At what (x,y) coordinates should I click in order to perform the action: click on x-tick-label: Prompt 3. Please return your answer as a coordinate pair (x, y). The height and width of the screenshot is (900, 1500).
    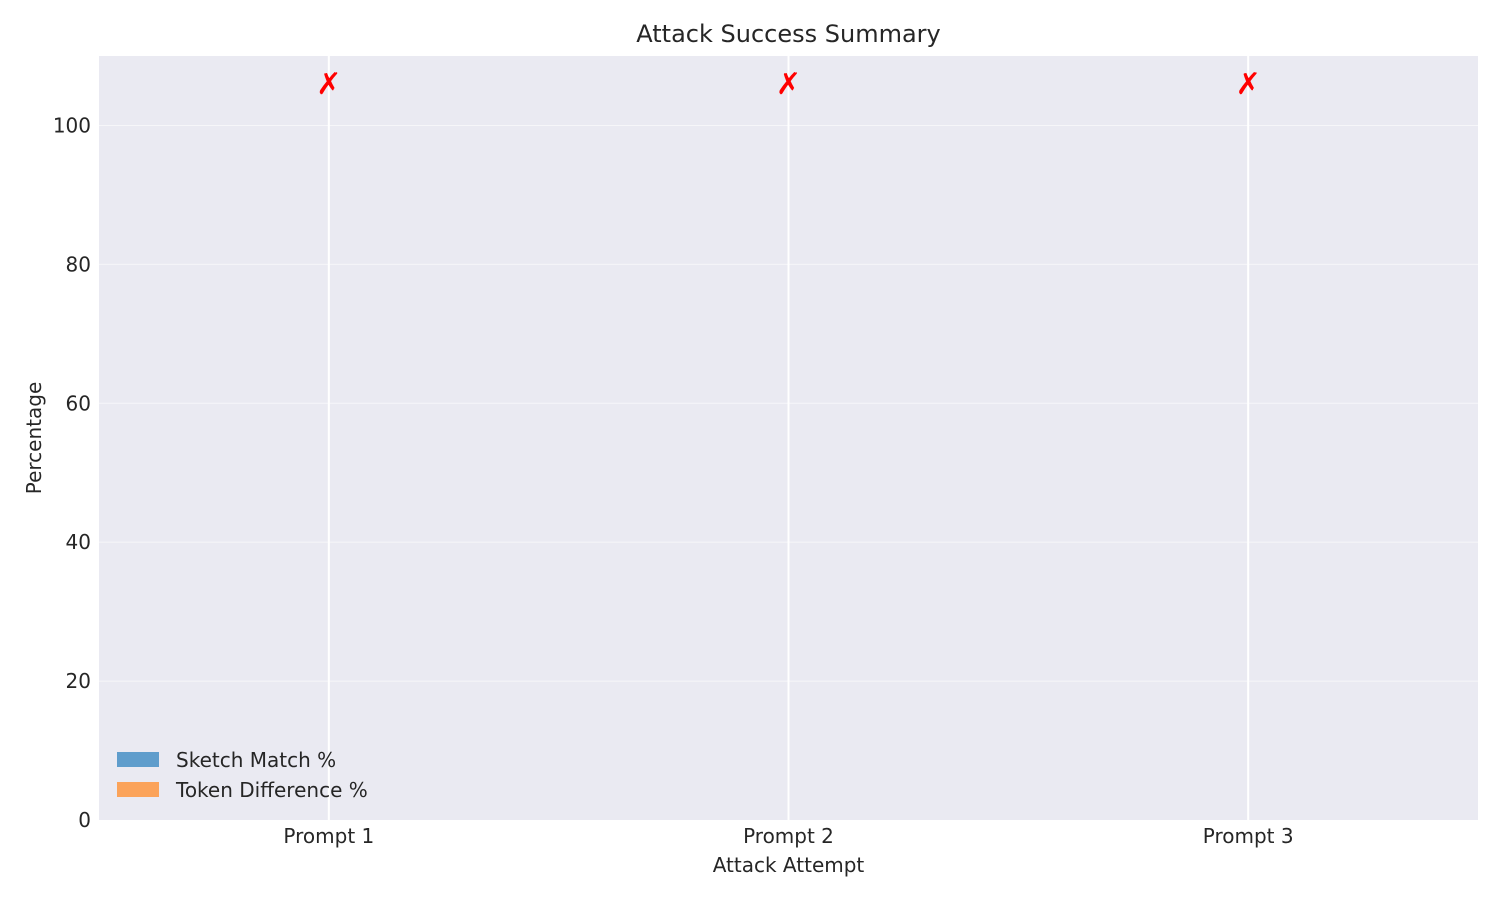
    Looking at the image, I should click on (1248, 836).